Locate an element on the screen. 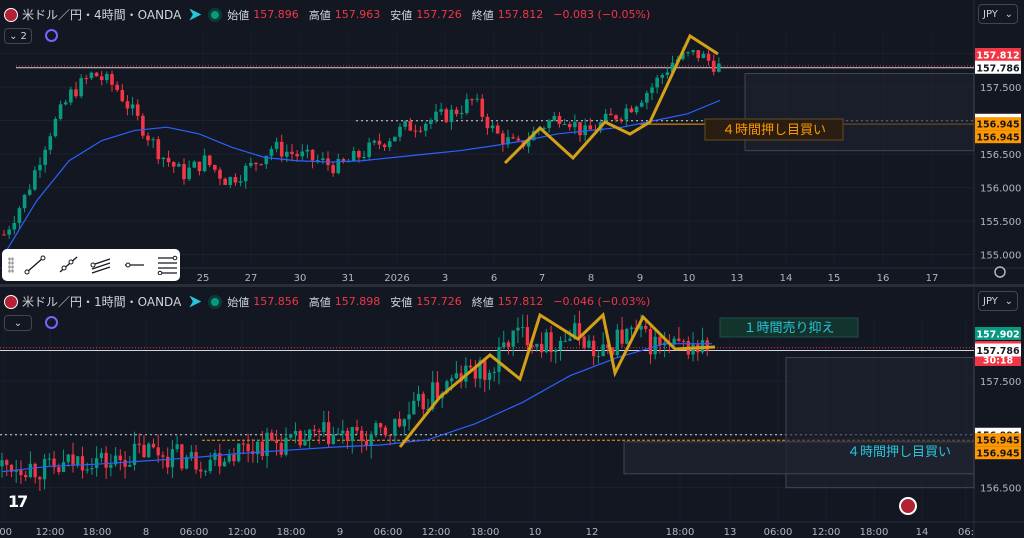 The image size is (1024, 538). price-tag-label: 157.812 is located at coordinates (997, 56).